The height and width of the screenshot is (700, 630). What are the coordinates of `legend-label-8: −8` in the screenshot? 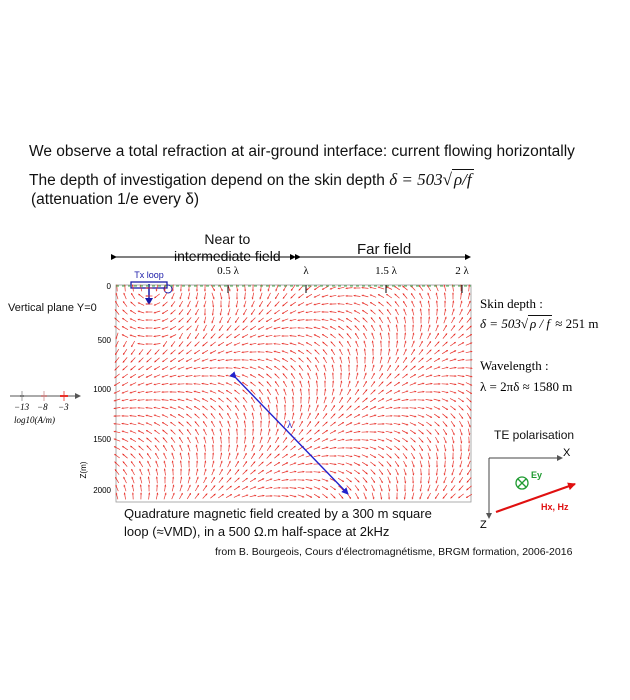 It's located at (42, 407).